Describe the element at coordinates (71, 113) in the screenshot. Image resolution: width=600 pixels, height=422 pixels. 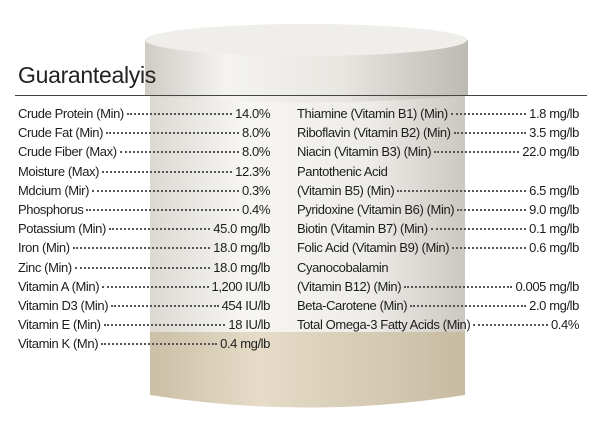
I see `nutrient-name: Crude Protein (Min)` at that location.